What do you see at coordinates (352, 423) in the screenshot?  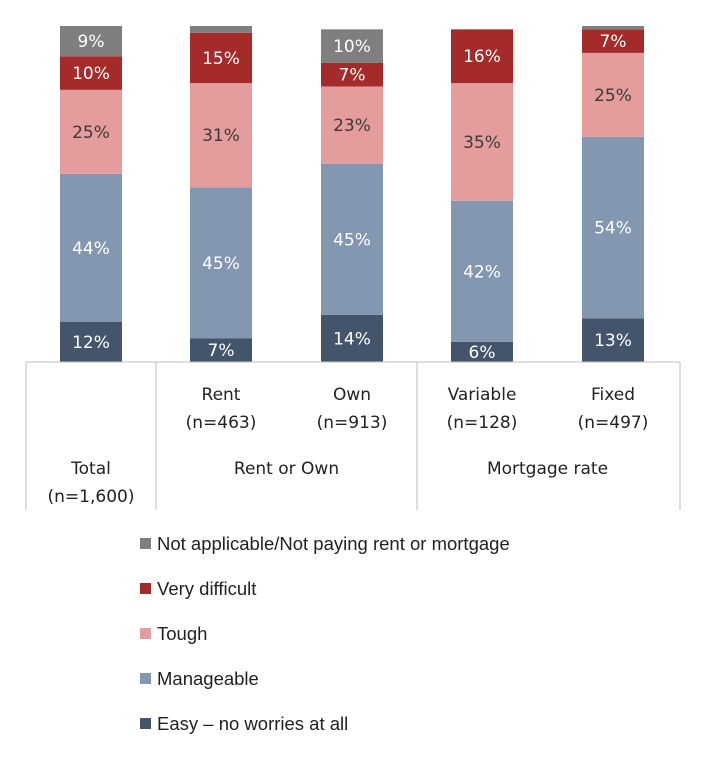 I see `category-sample-size: (n=913)` at bounding box center [352, 423].